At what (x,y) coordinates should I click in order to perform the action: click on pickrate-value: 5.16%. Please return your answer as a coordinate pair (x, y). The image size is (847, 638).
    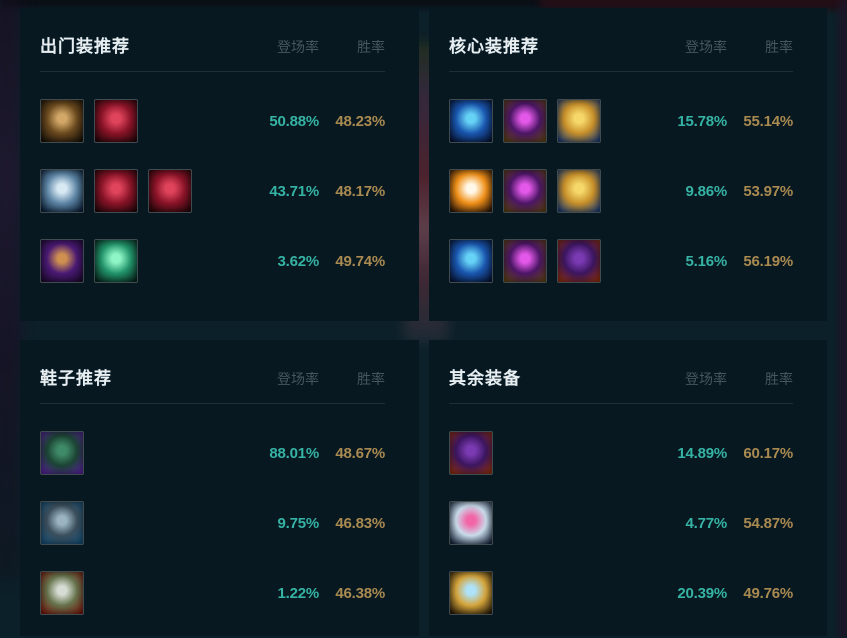
    Looking at the image, I should click on (706, 261).